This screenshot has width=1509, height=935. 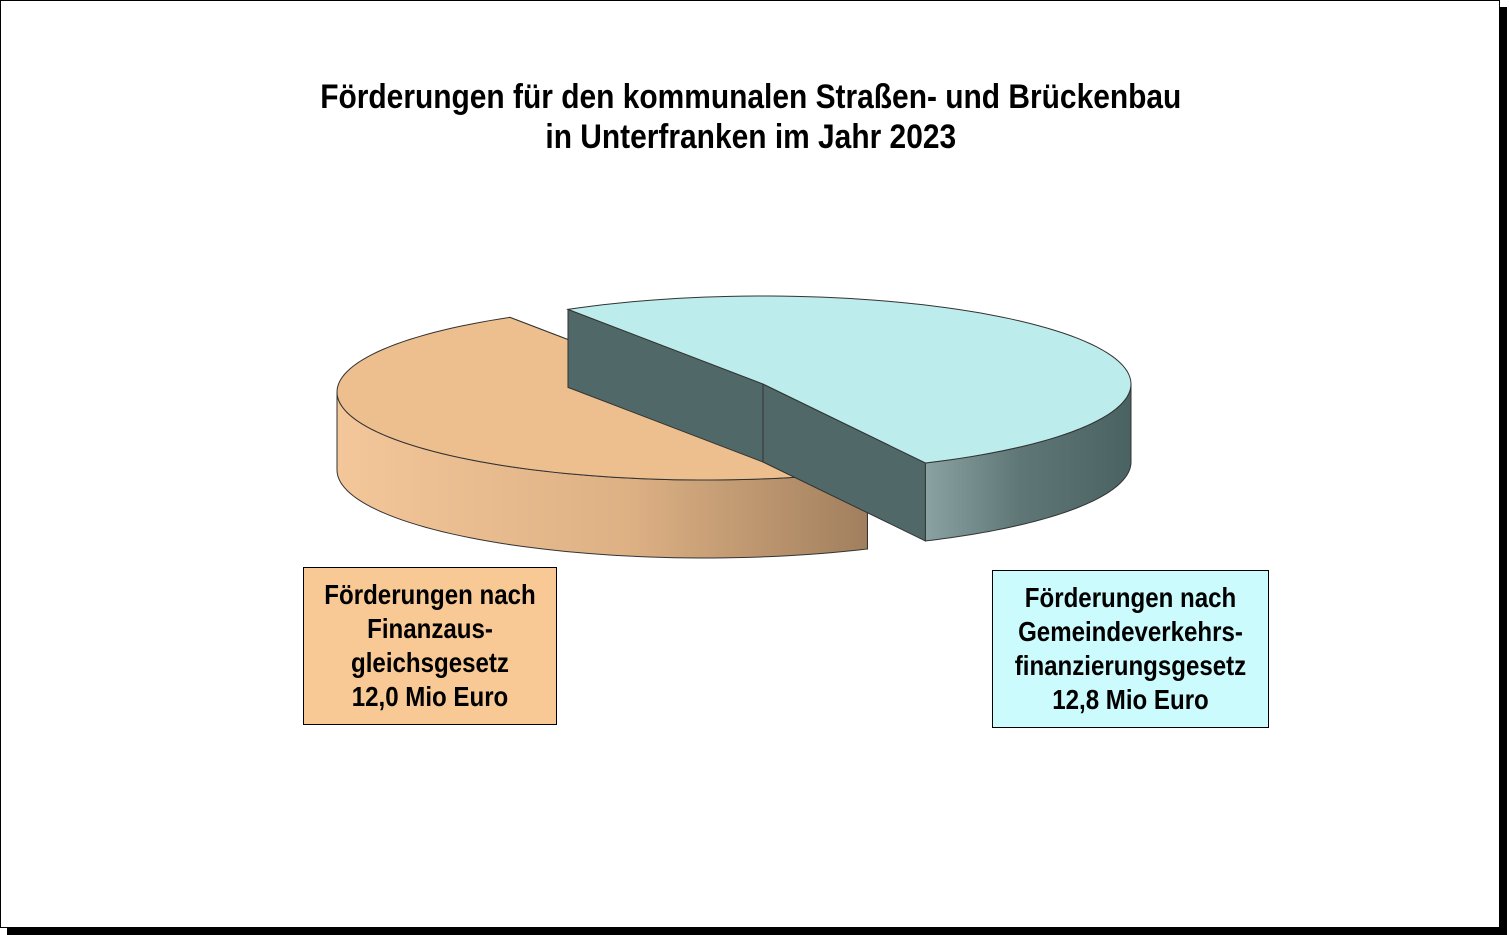 What do you see at coordinates (849, 379) in the screenshot?
I see `slice-1-top-face` at bounding box center [849, 379].